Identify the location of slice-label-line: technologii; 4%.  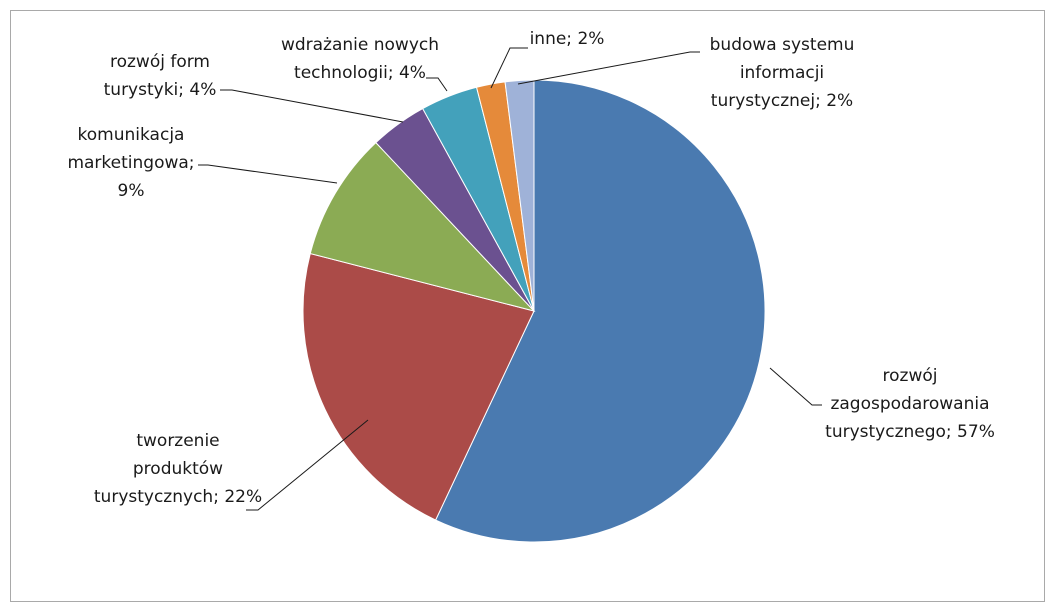
(360, 73).